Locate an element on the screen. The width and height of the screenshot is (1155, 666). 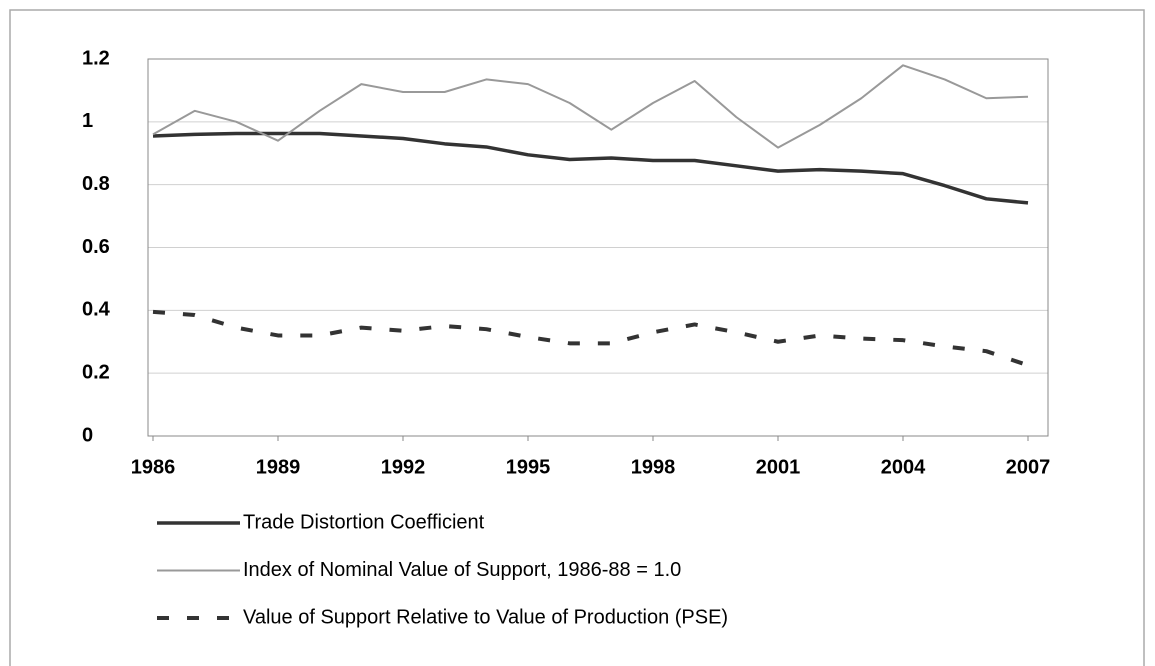
y-tick-label: 0.2 is located at coordinates (96, 372).